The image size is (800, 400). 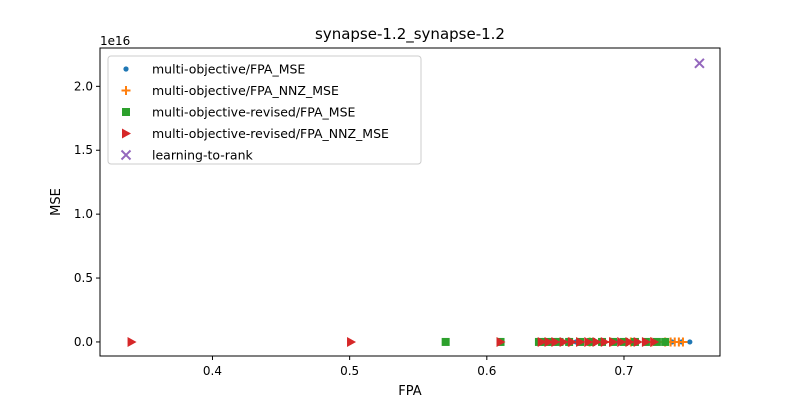 I want to click on legend-label: multi-objective/FPA_NNZ_MSE, so click(x=245, y=90).